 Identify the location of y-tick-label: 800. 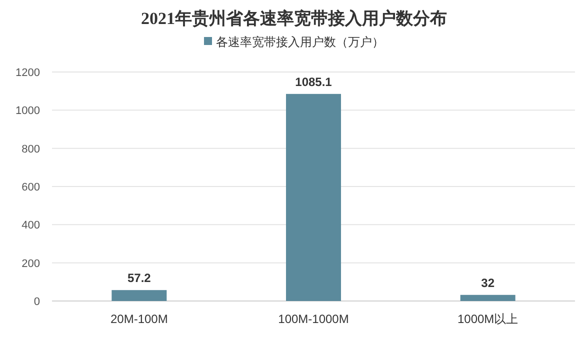
(31, 149).